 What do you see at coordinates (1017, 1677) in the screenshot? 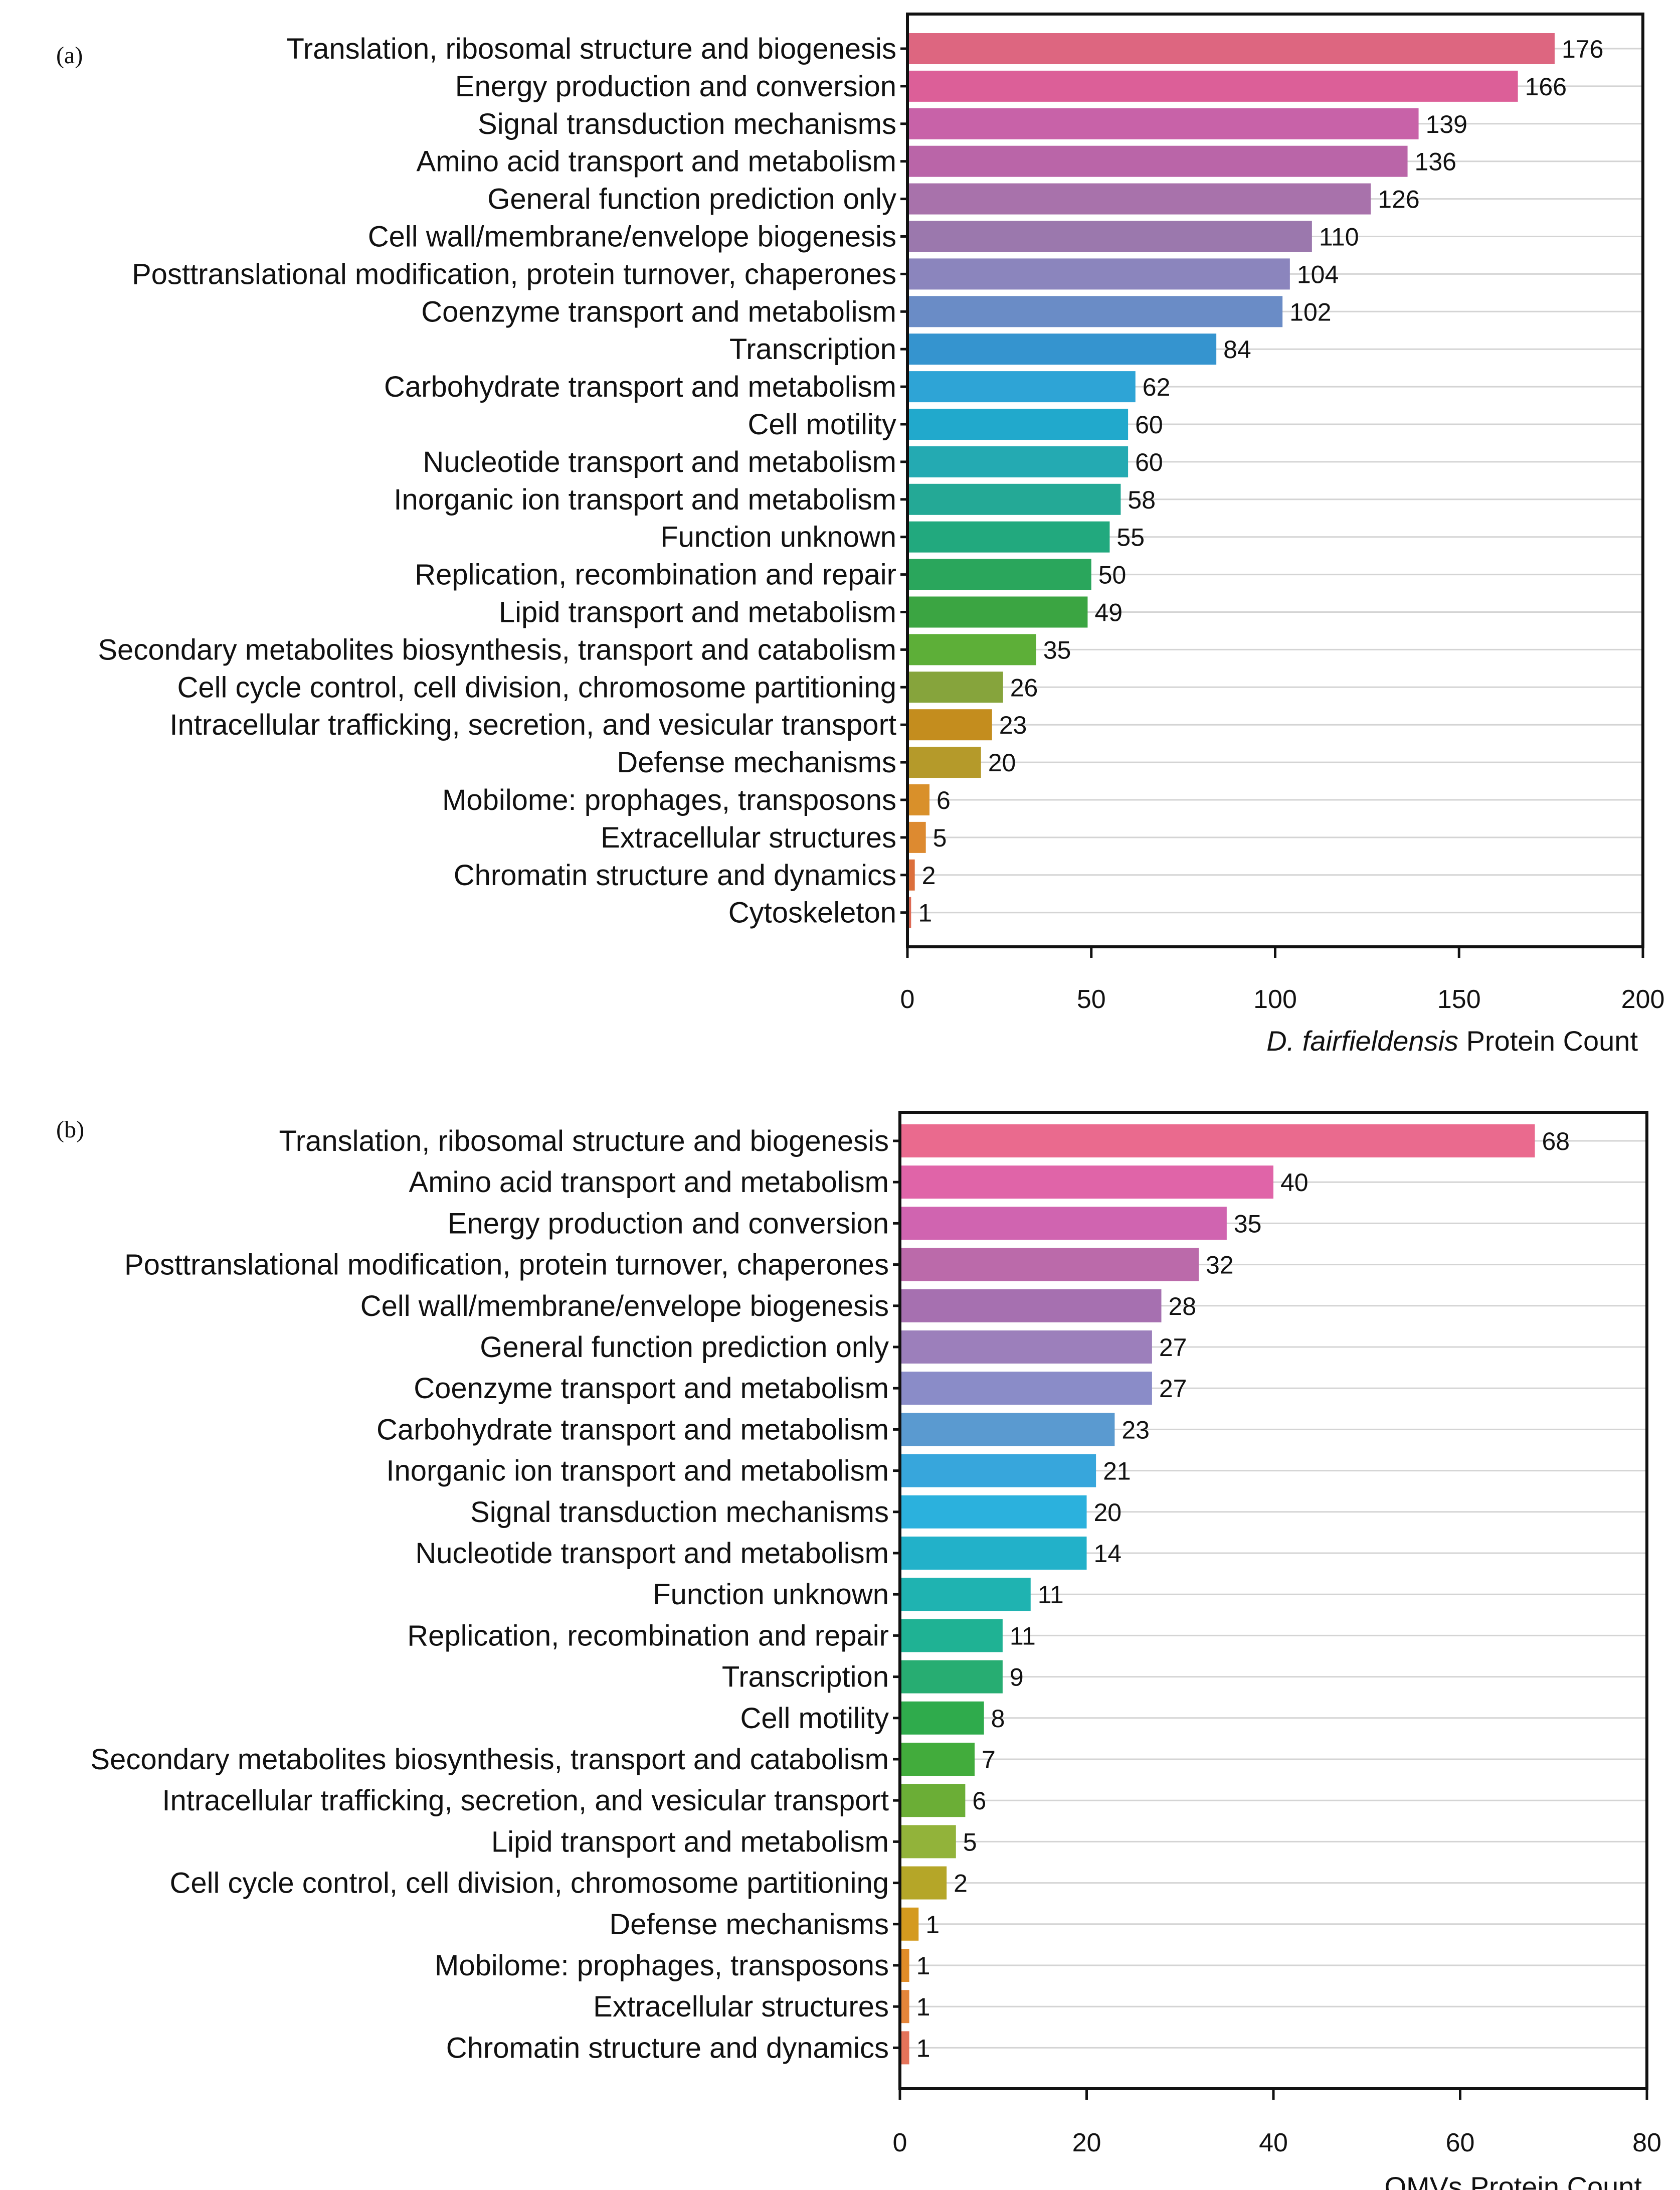
I see `value-label: 9` at bounding box center [1017, 1677].